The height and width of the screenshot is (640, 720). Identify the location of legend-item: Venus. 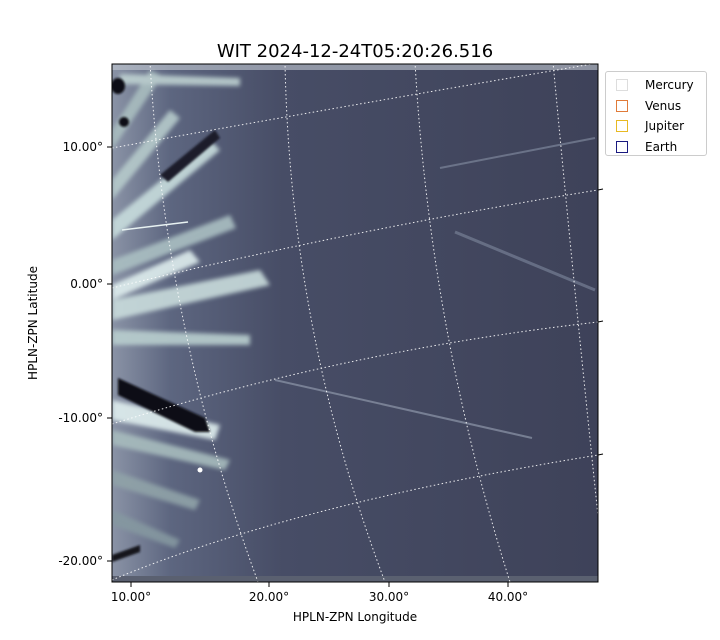
(661, 106).